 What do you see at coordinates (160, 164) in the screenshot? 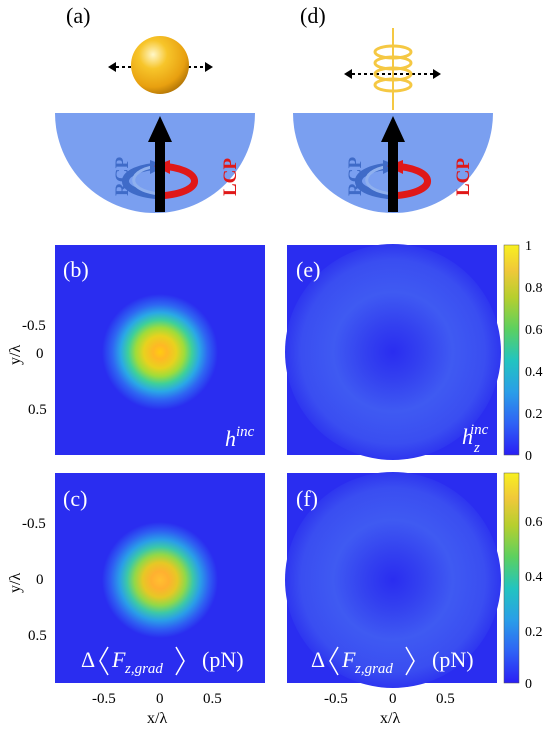
I see `propagation-arrow-left` at bounding box center [160, 164].